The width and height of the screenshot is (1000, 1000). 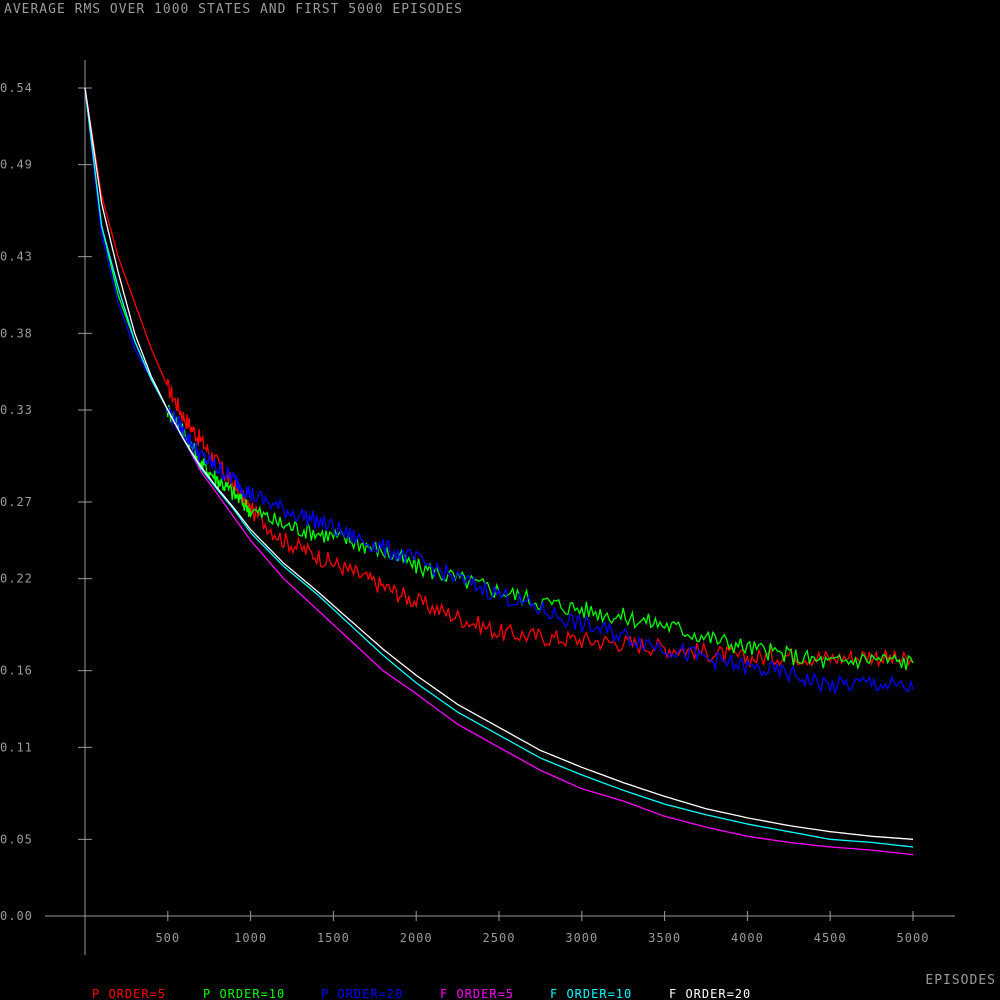 I want to click on legend-entry: P ORDER=10, so click(x=244, y=993).